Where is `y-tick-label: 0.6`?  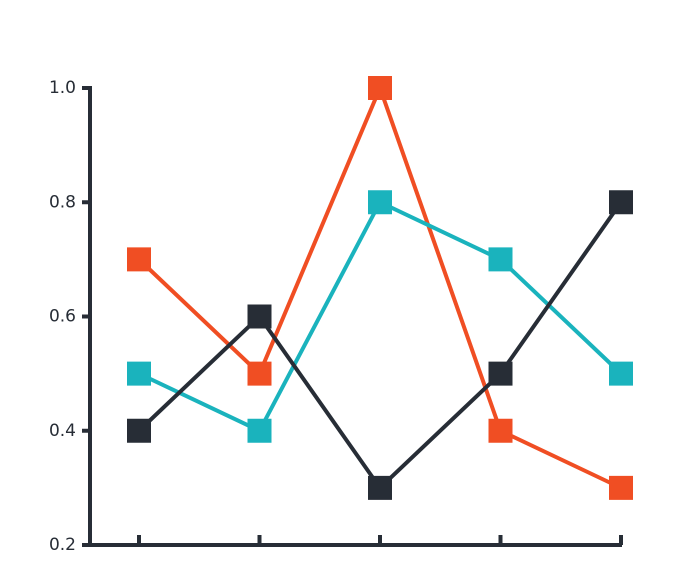 y-tick-label: 0.6 is located at coordinates (62, 317).